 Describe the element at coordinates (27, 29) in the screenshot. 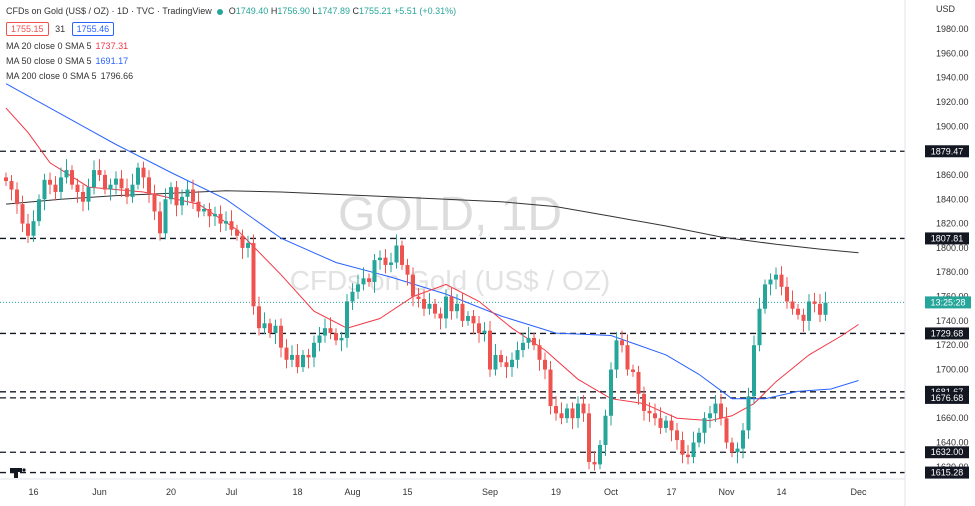

I see `sell-button: 1755.15` at that location.